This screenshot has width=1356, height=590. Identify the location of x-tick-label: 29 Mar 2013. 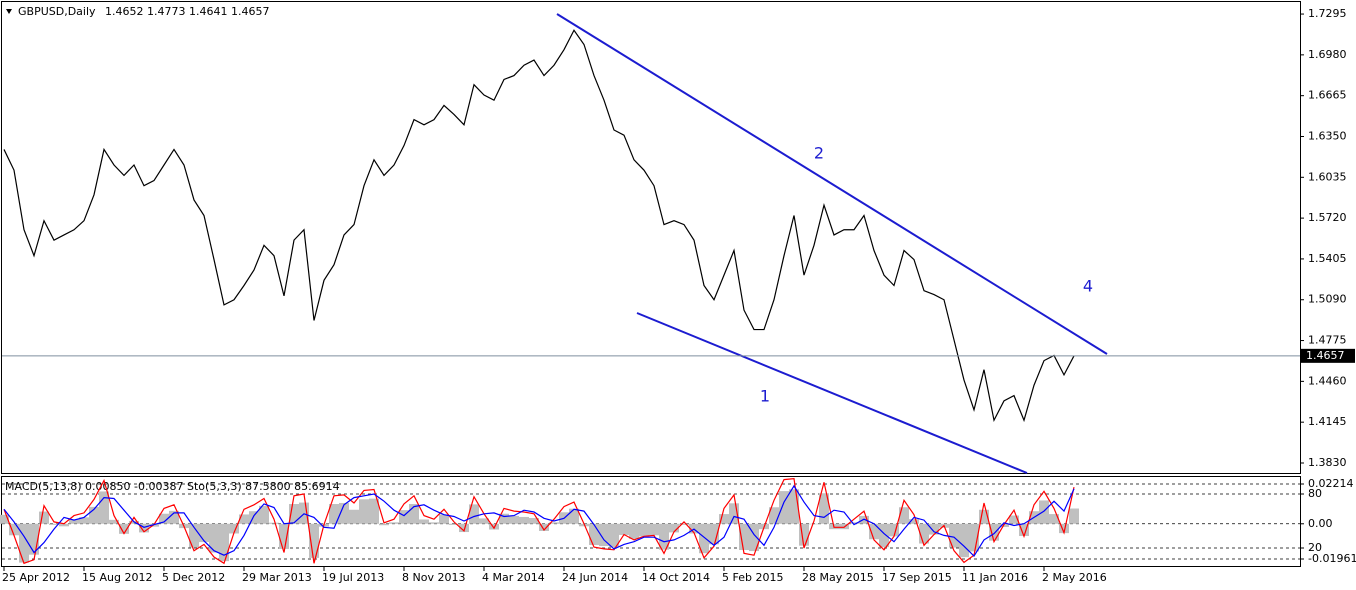
(277, 577).